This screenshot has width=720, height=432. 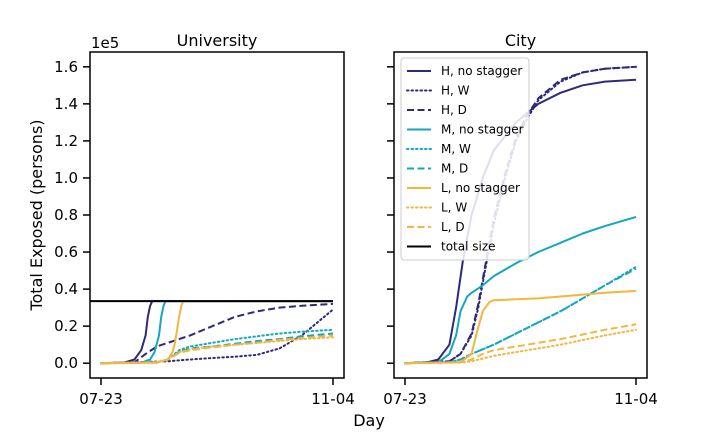 I want to click on legend-box, so click(x=465, y=159).